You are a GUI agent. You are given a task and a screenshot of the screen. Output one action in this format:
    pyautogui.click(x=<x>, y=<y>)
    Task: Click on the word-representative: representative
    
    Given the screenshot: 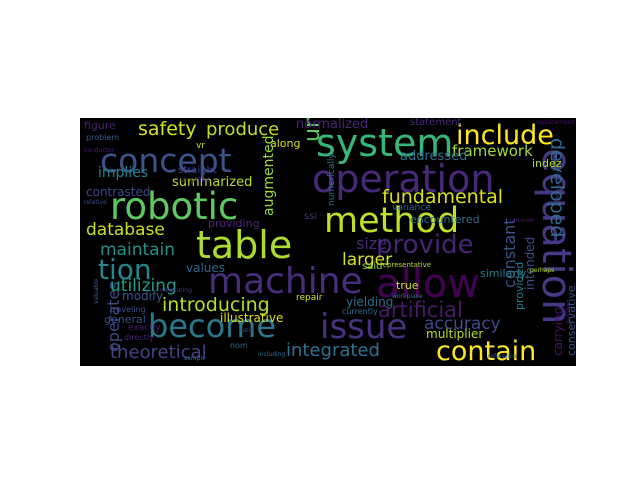 What is the action you would take?
    pyautogui.click(x=406, y=265)
    